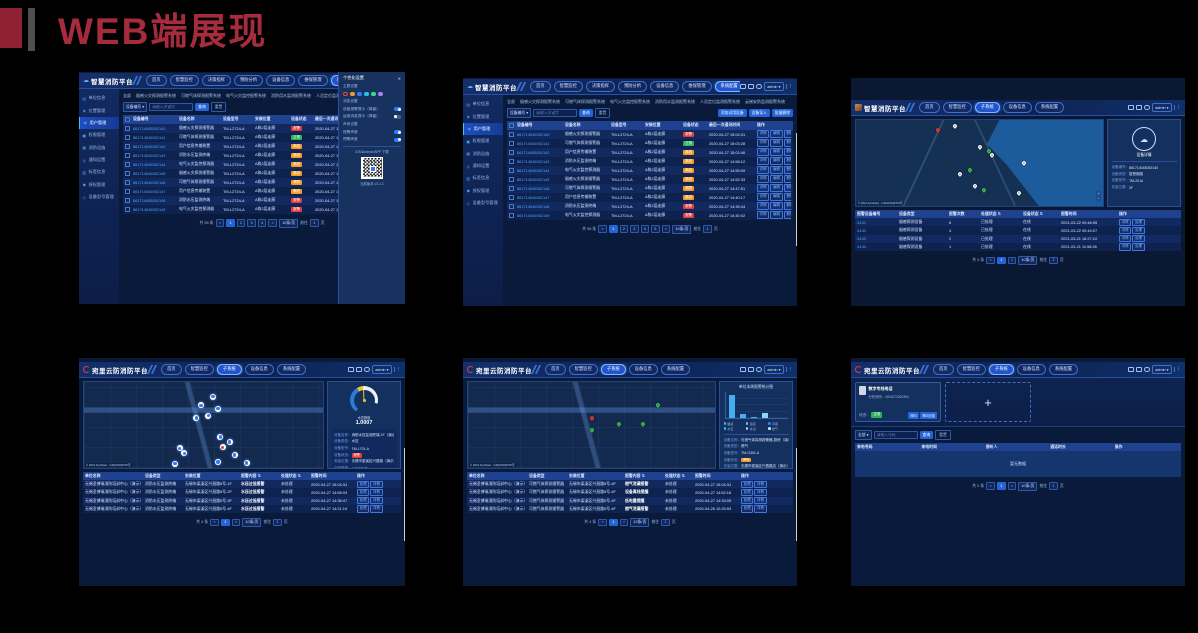  I want to click on reset-button: 重置, so click(602, 113).